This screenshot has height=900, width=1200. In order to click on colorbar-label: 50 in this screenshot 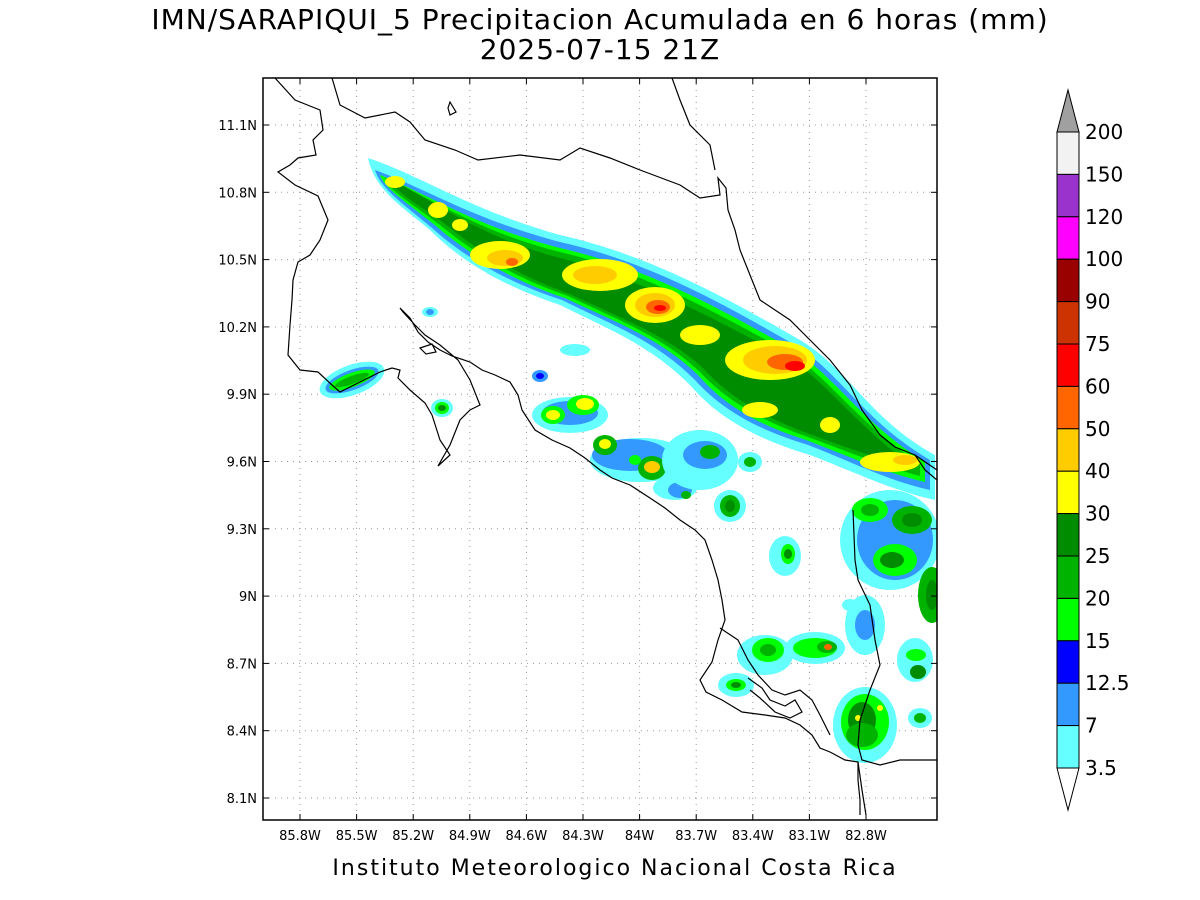, I will do `click(1097, 429)`.